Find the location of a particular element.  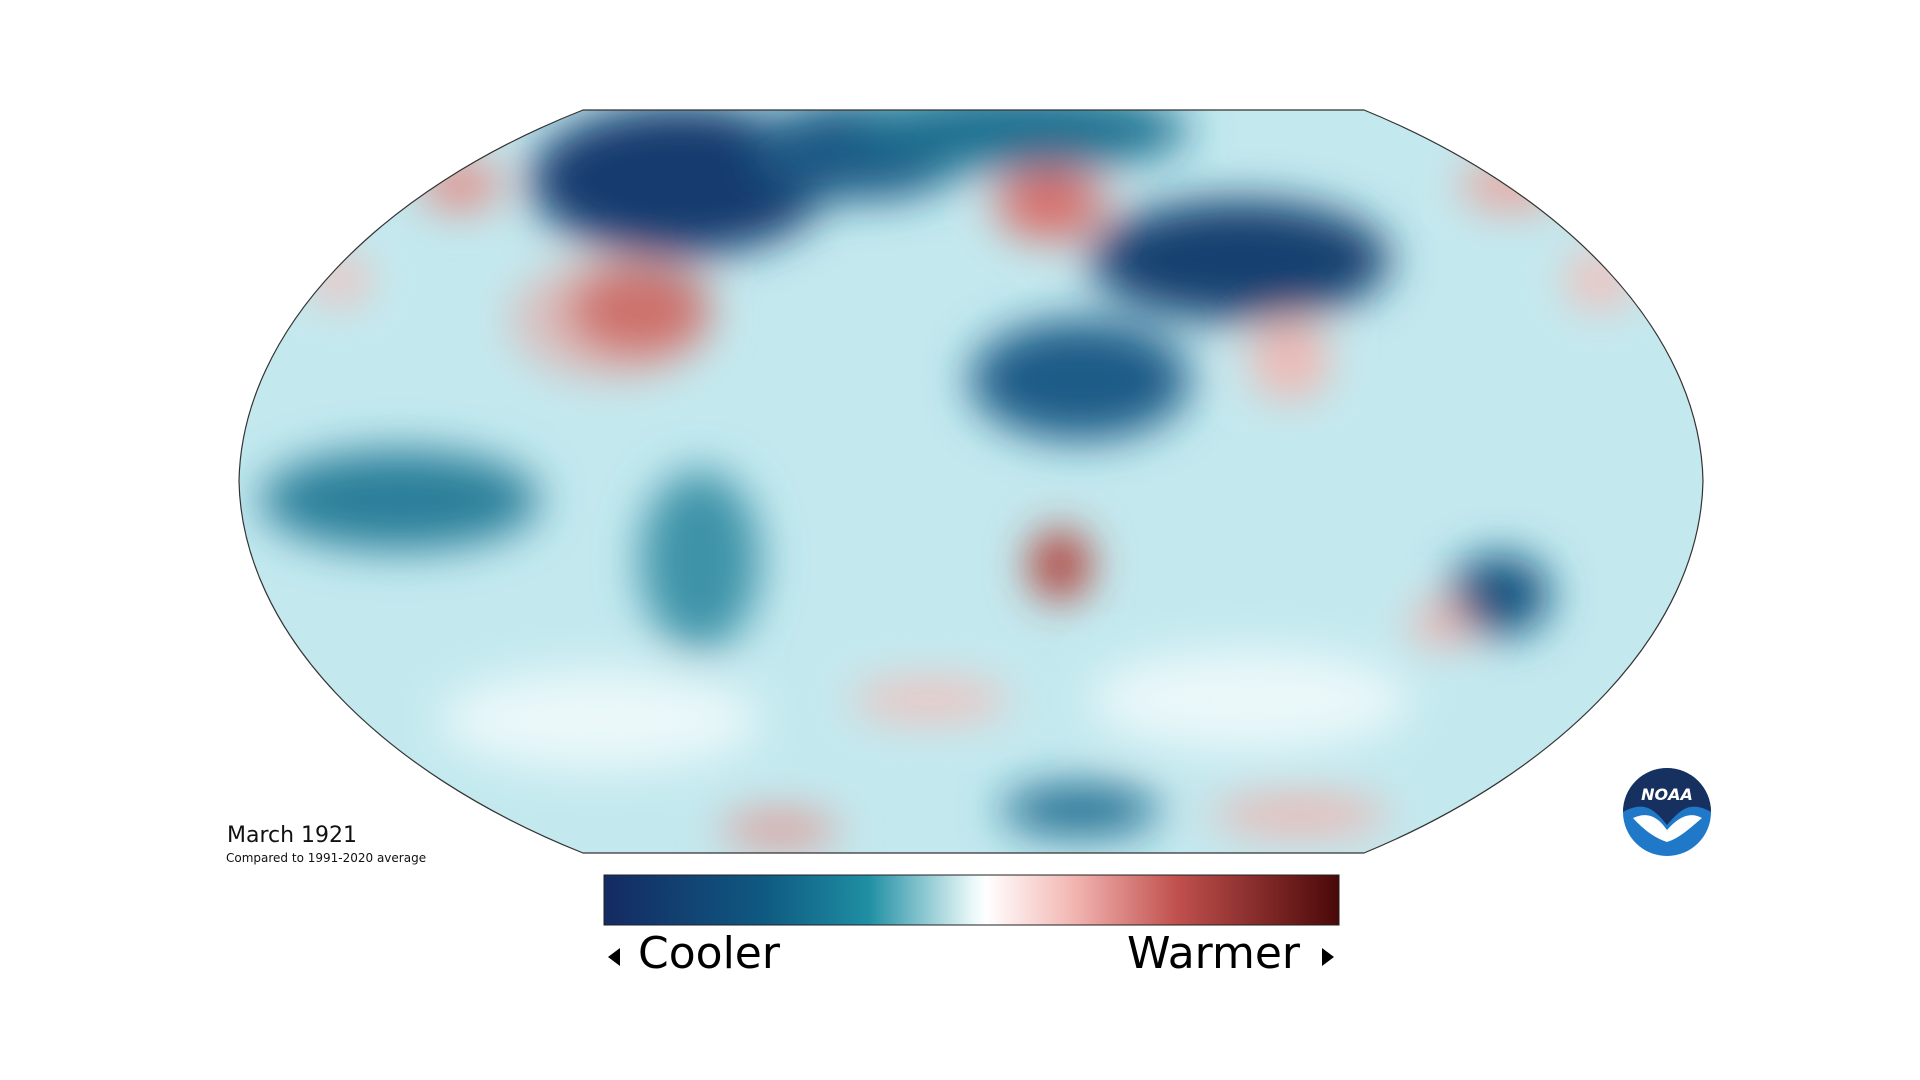

map-title: March 1921 is located at coordinates (292, 835).